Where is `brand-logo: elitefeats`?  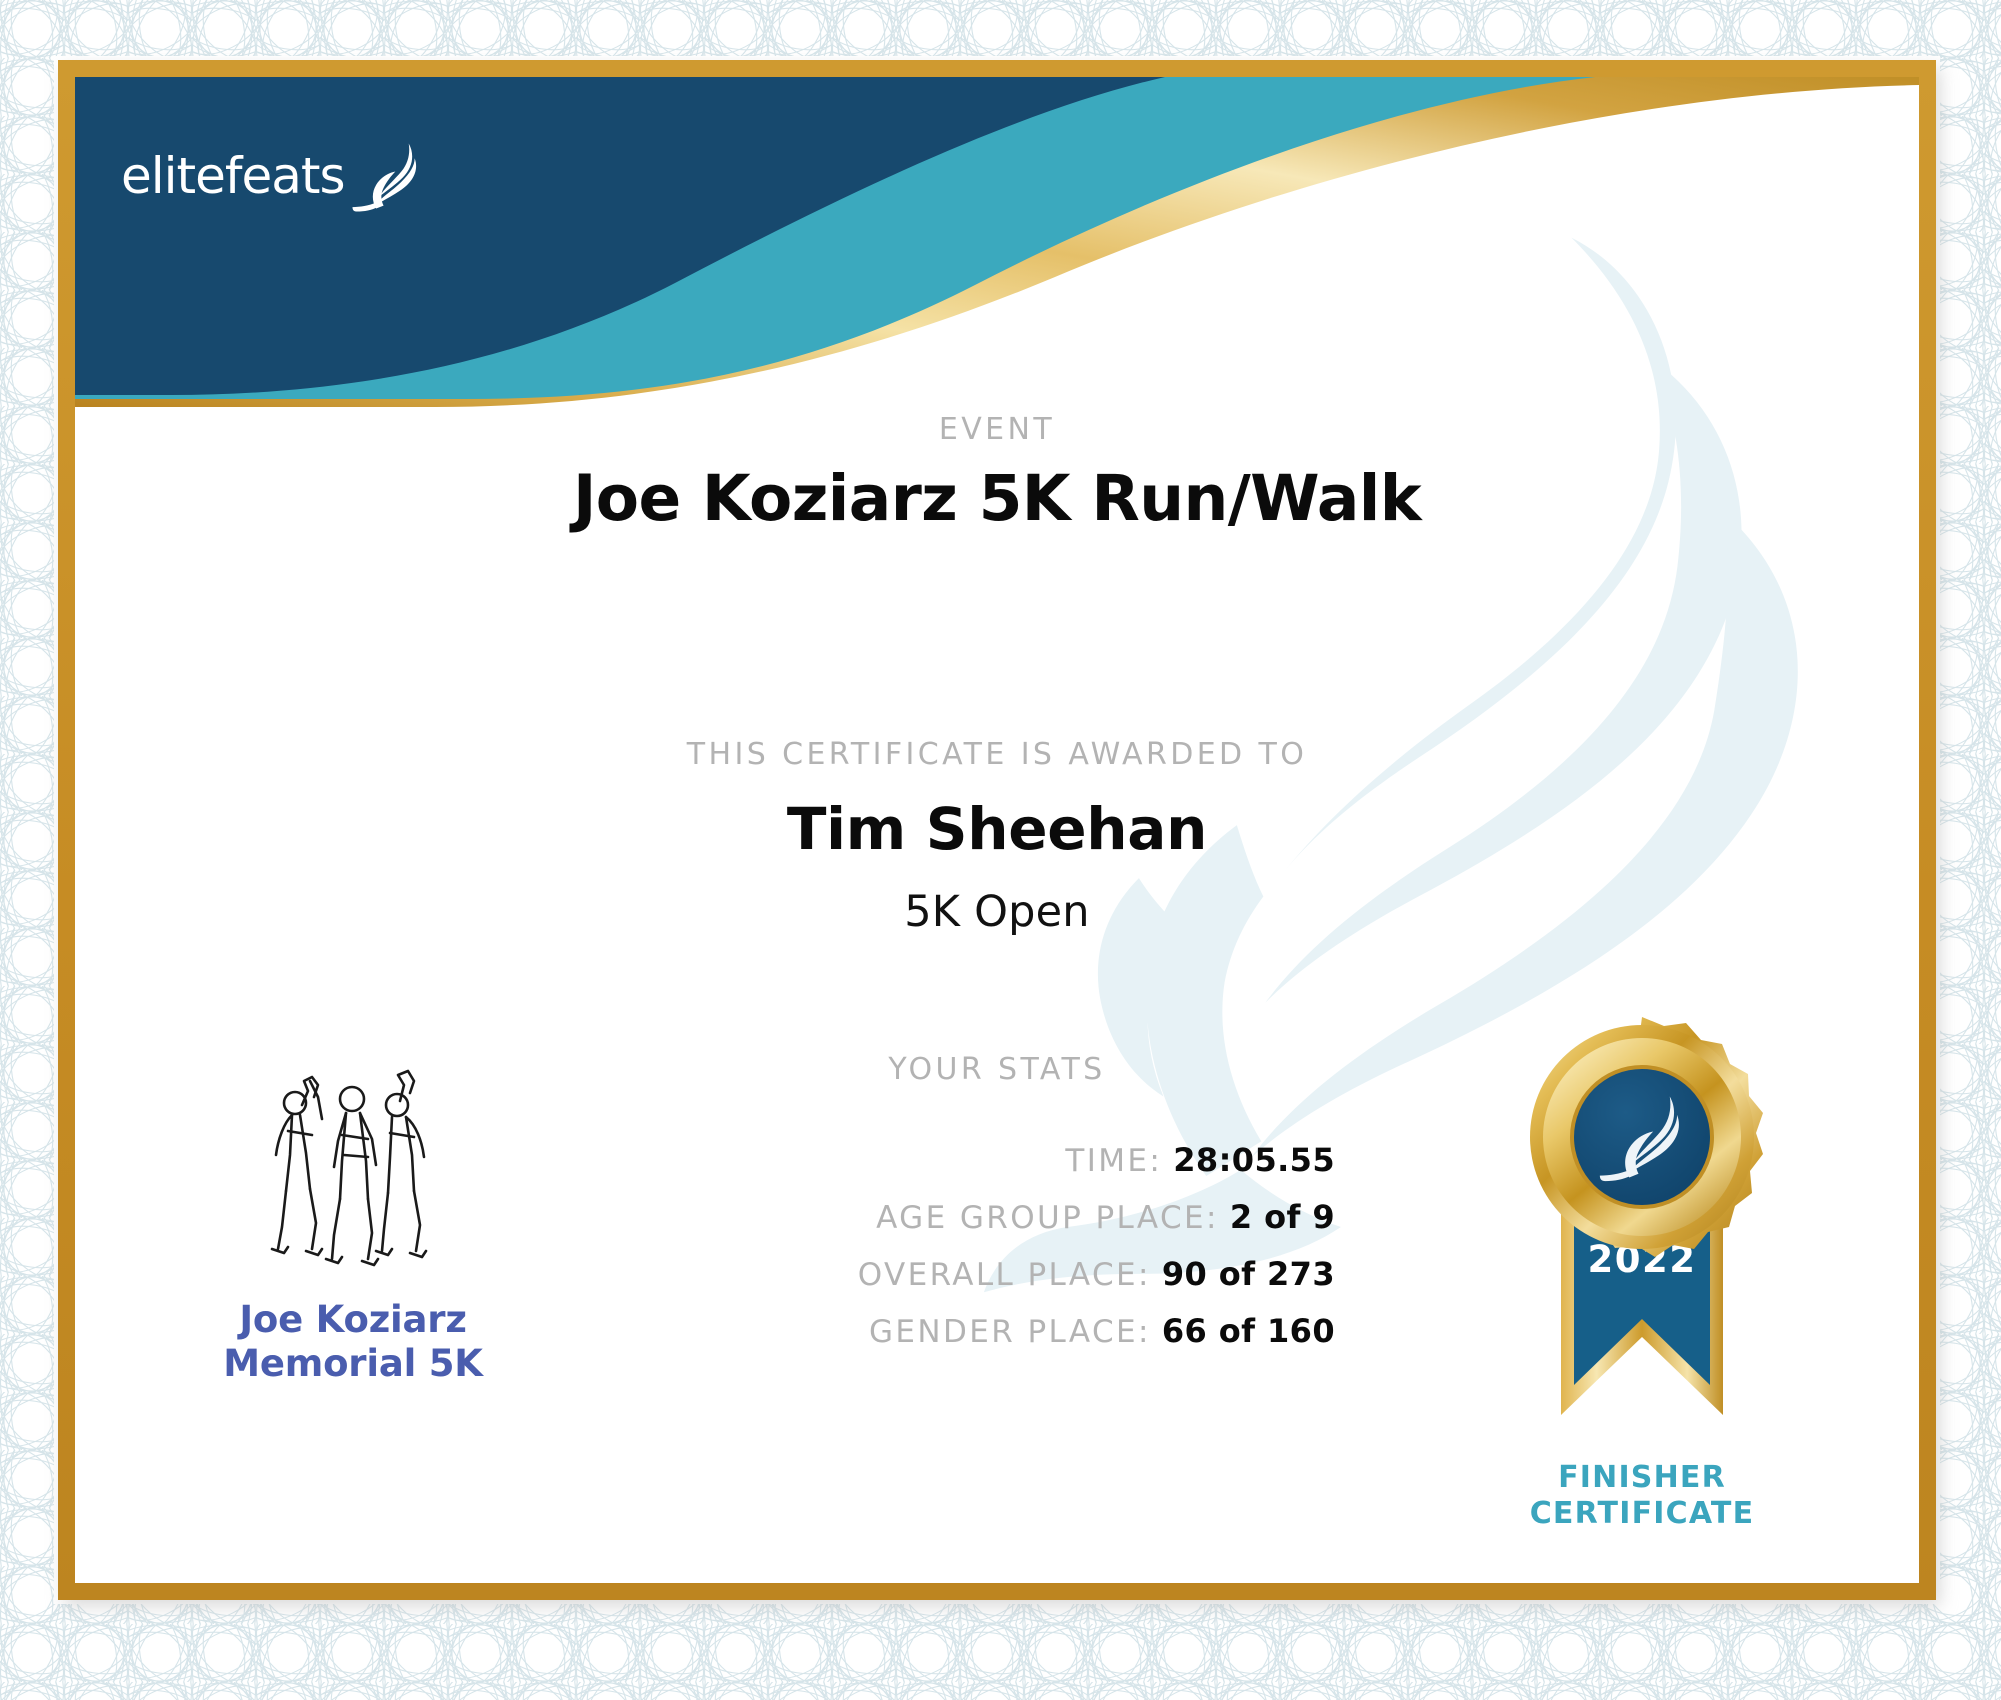 brand-logo: elitefeats is located at coordinates (286, 176).